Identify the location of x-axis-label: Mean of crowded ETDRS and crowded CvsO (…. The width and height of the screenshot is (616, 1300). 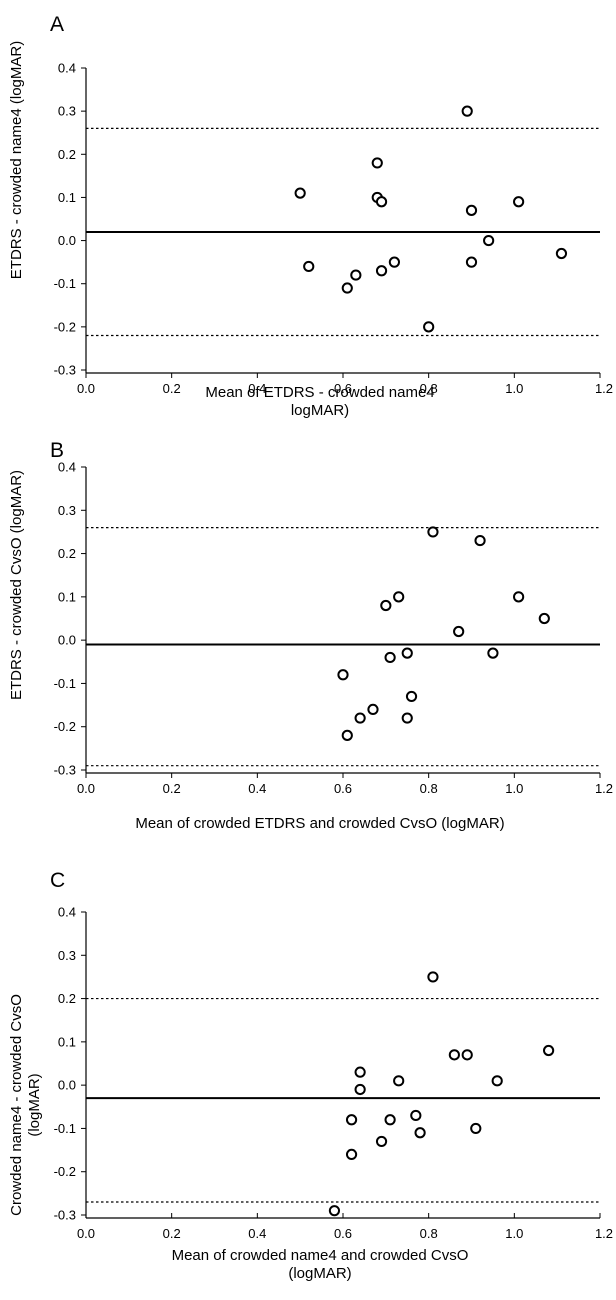
(320, 824).